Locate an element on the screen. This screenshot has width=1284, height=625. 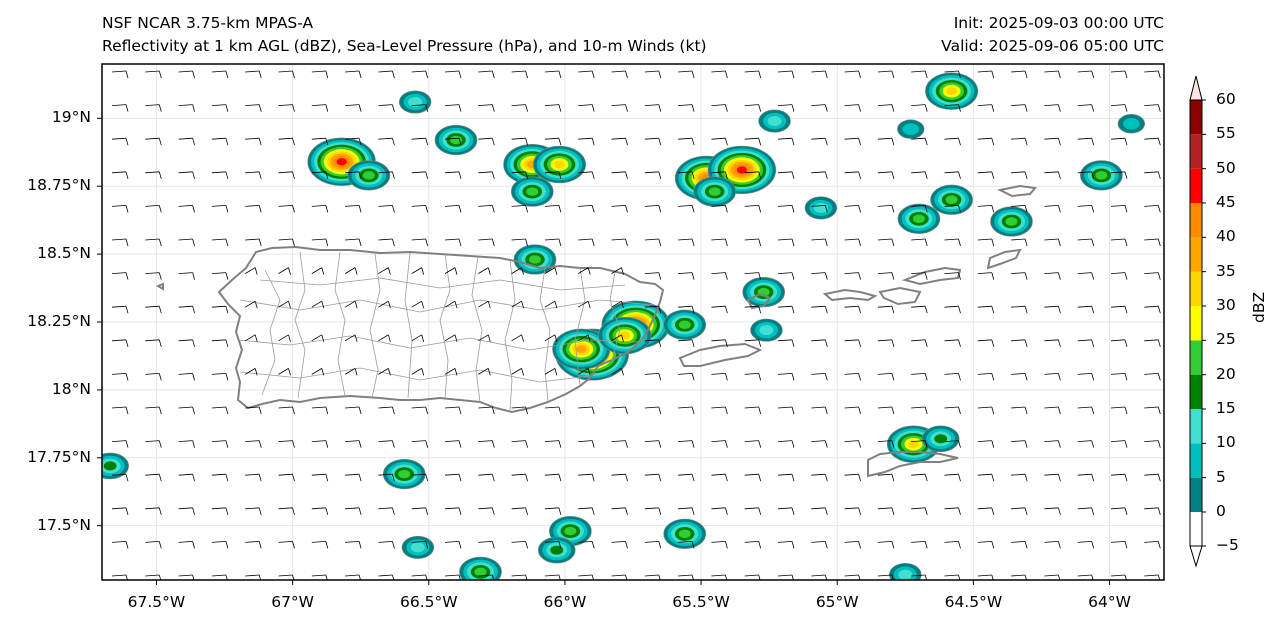
colorbar-min-extension is located at coordinates (1196, 556).